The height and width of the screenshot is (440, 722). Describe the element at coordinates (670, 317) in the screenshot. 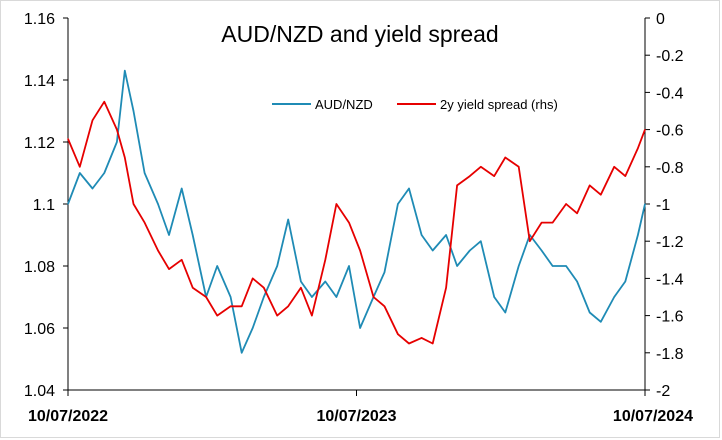

I see `right-tick-label: -1.6` at that location.